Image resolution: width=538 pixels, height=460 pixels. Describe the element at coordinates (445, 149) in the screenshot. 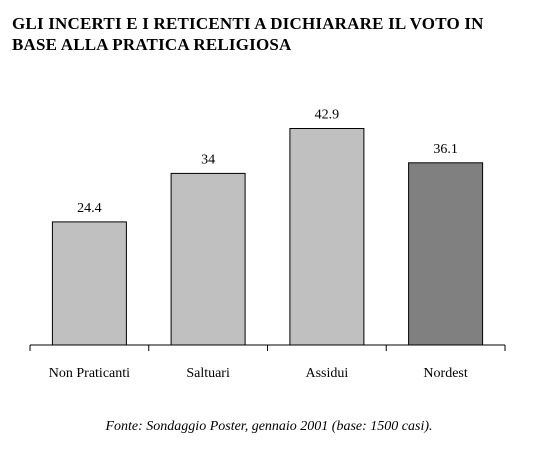

I see `data-label-3: 36.1` at that location.